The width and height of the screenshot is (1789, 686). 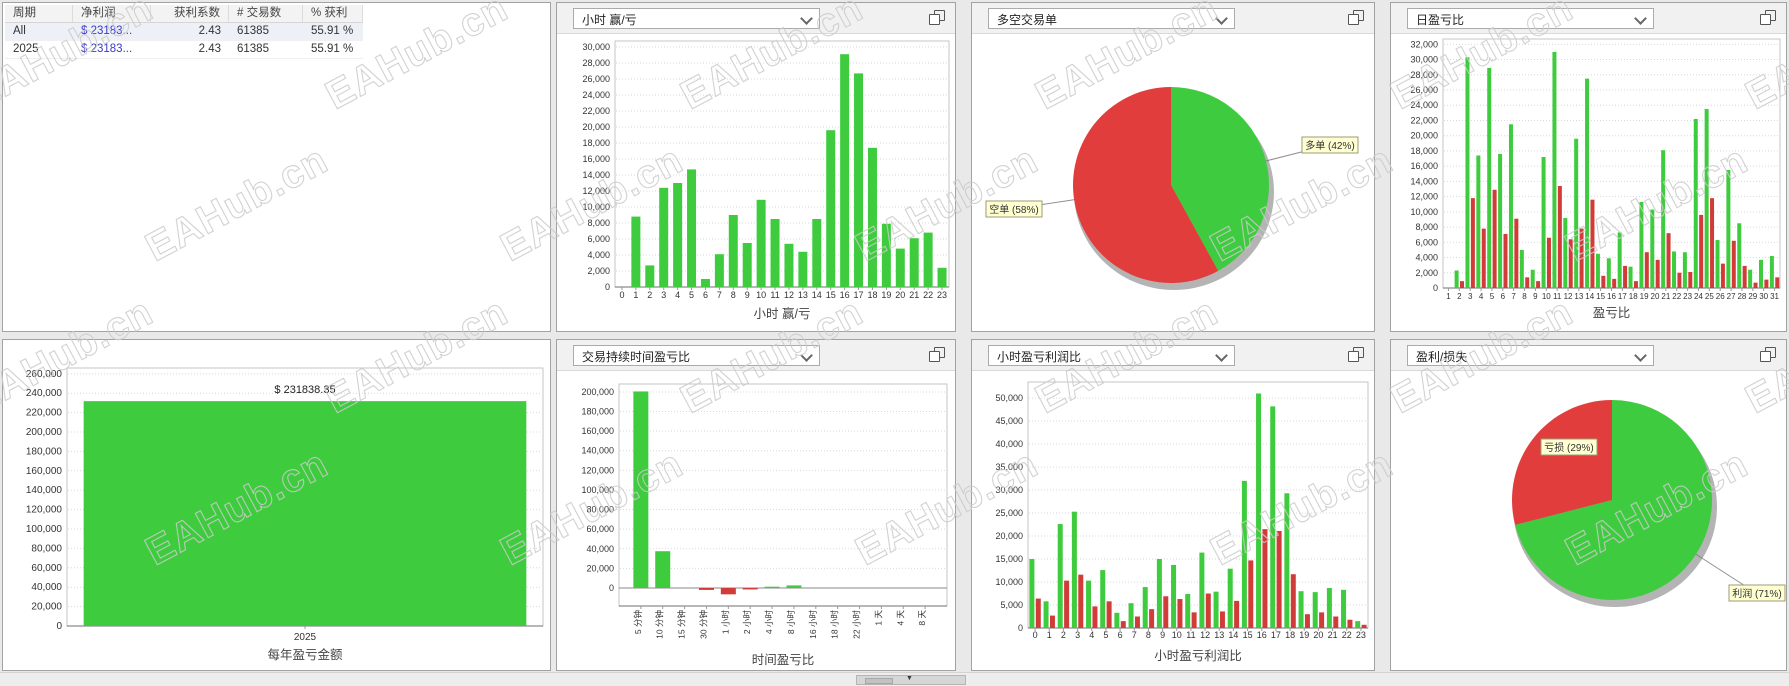 I want to click on x-tick-label: 22, so click(x=928, y=295).